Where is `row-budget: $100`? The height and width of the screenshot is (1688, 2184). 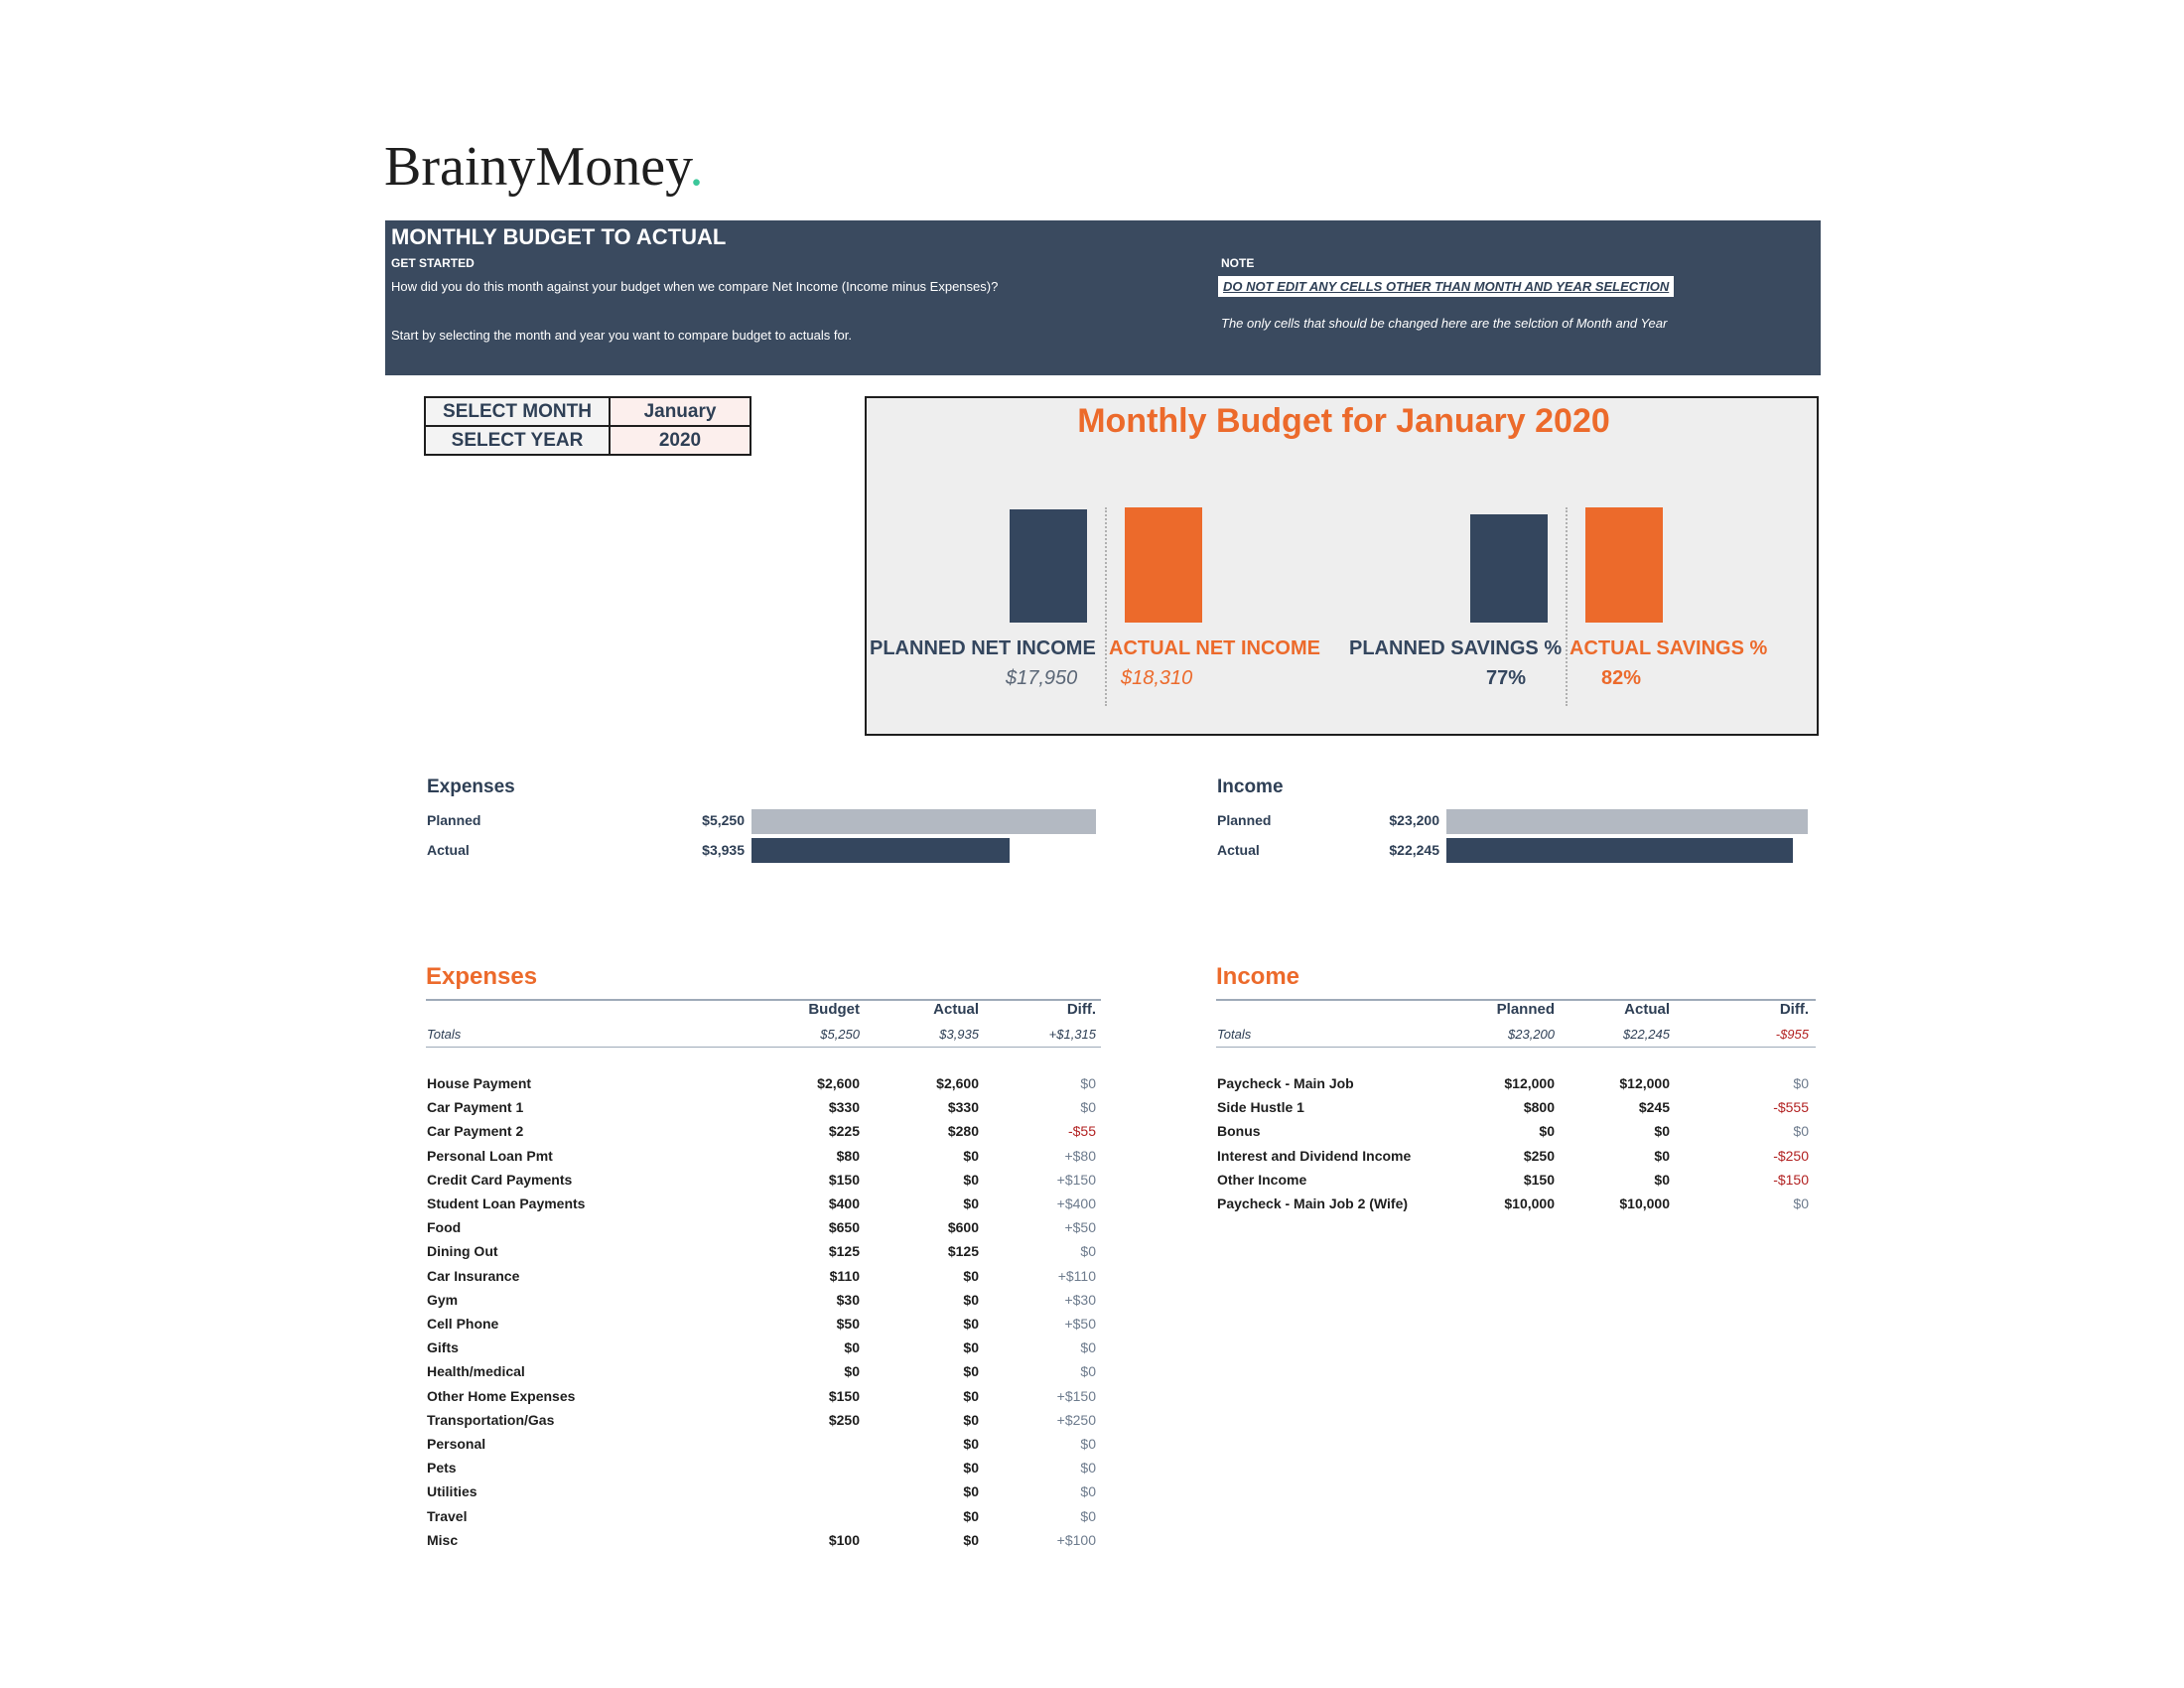 row-budget: $100 is located at coordinates (844, 1539).